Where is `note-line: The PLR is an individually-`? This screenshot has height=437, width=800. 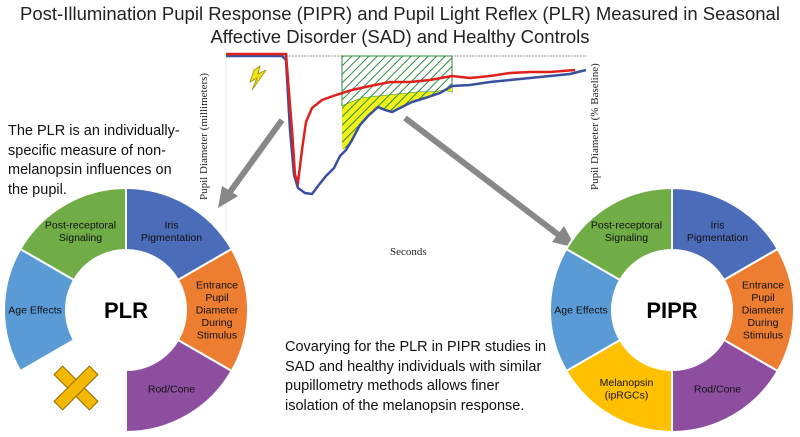
note-line: The PLR is an individually- is located at coordinates (94, 131).